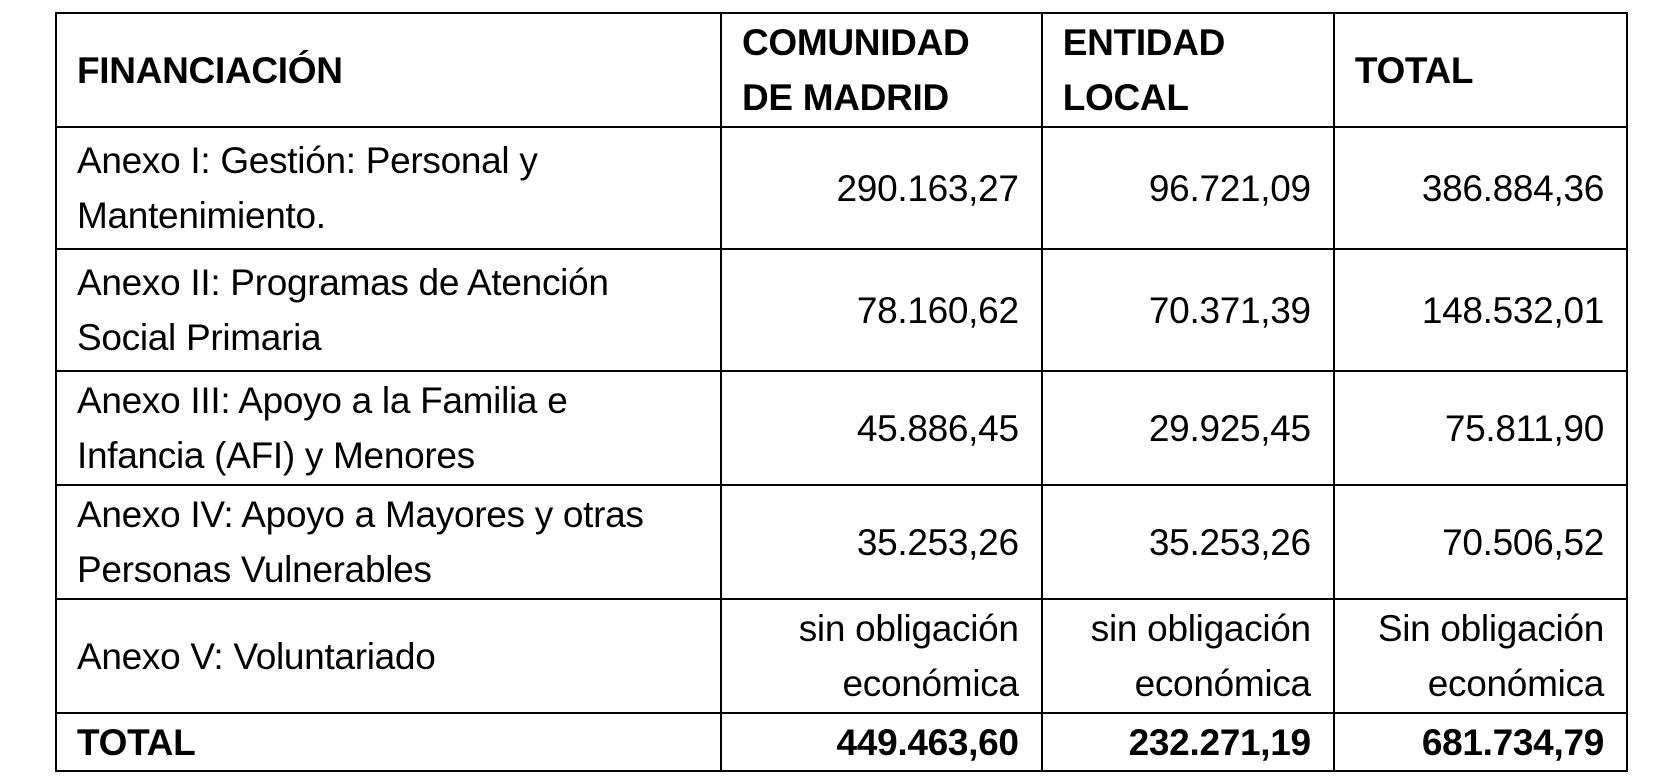 The width and height of the screenshot is (1668, 784). I want to click on cell-entidad: 29.925,45, so click(1187, 428).